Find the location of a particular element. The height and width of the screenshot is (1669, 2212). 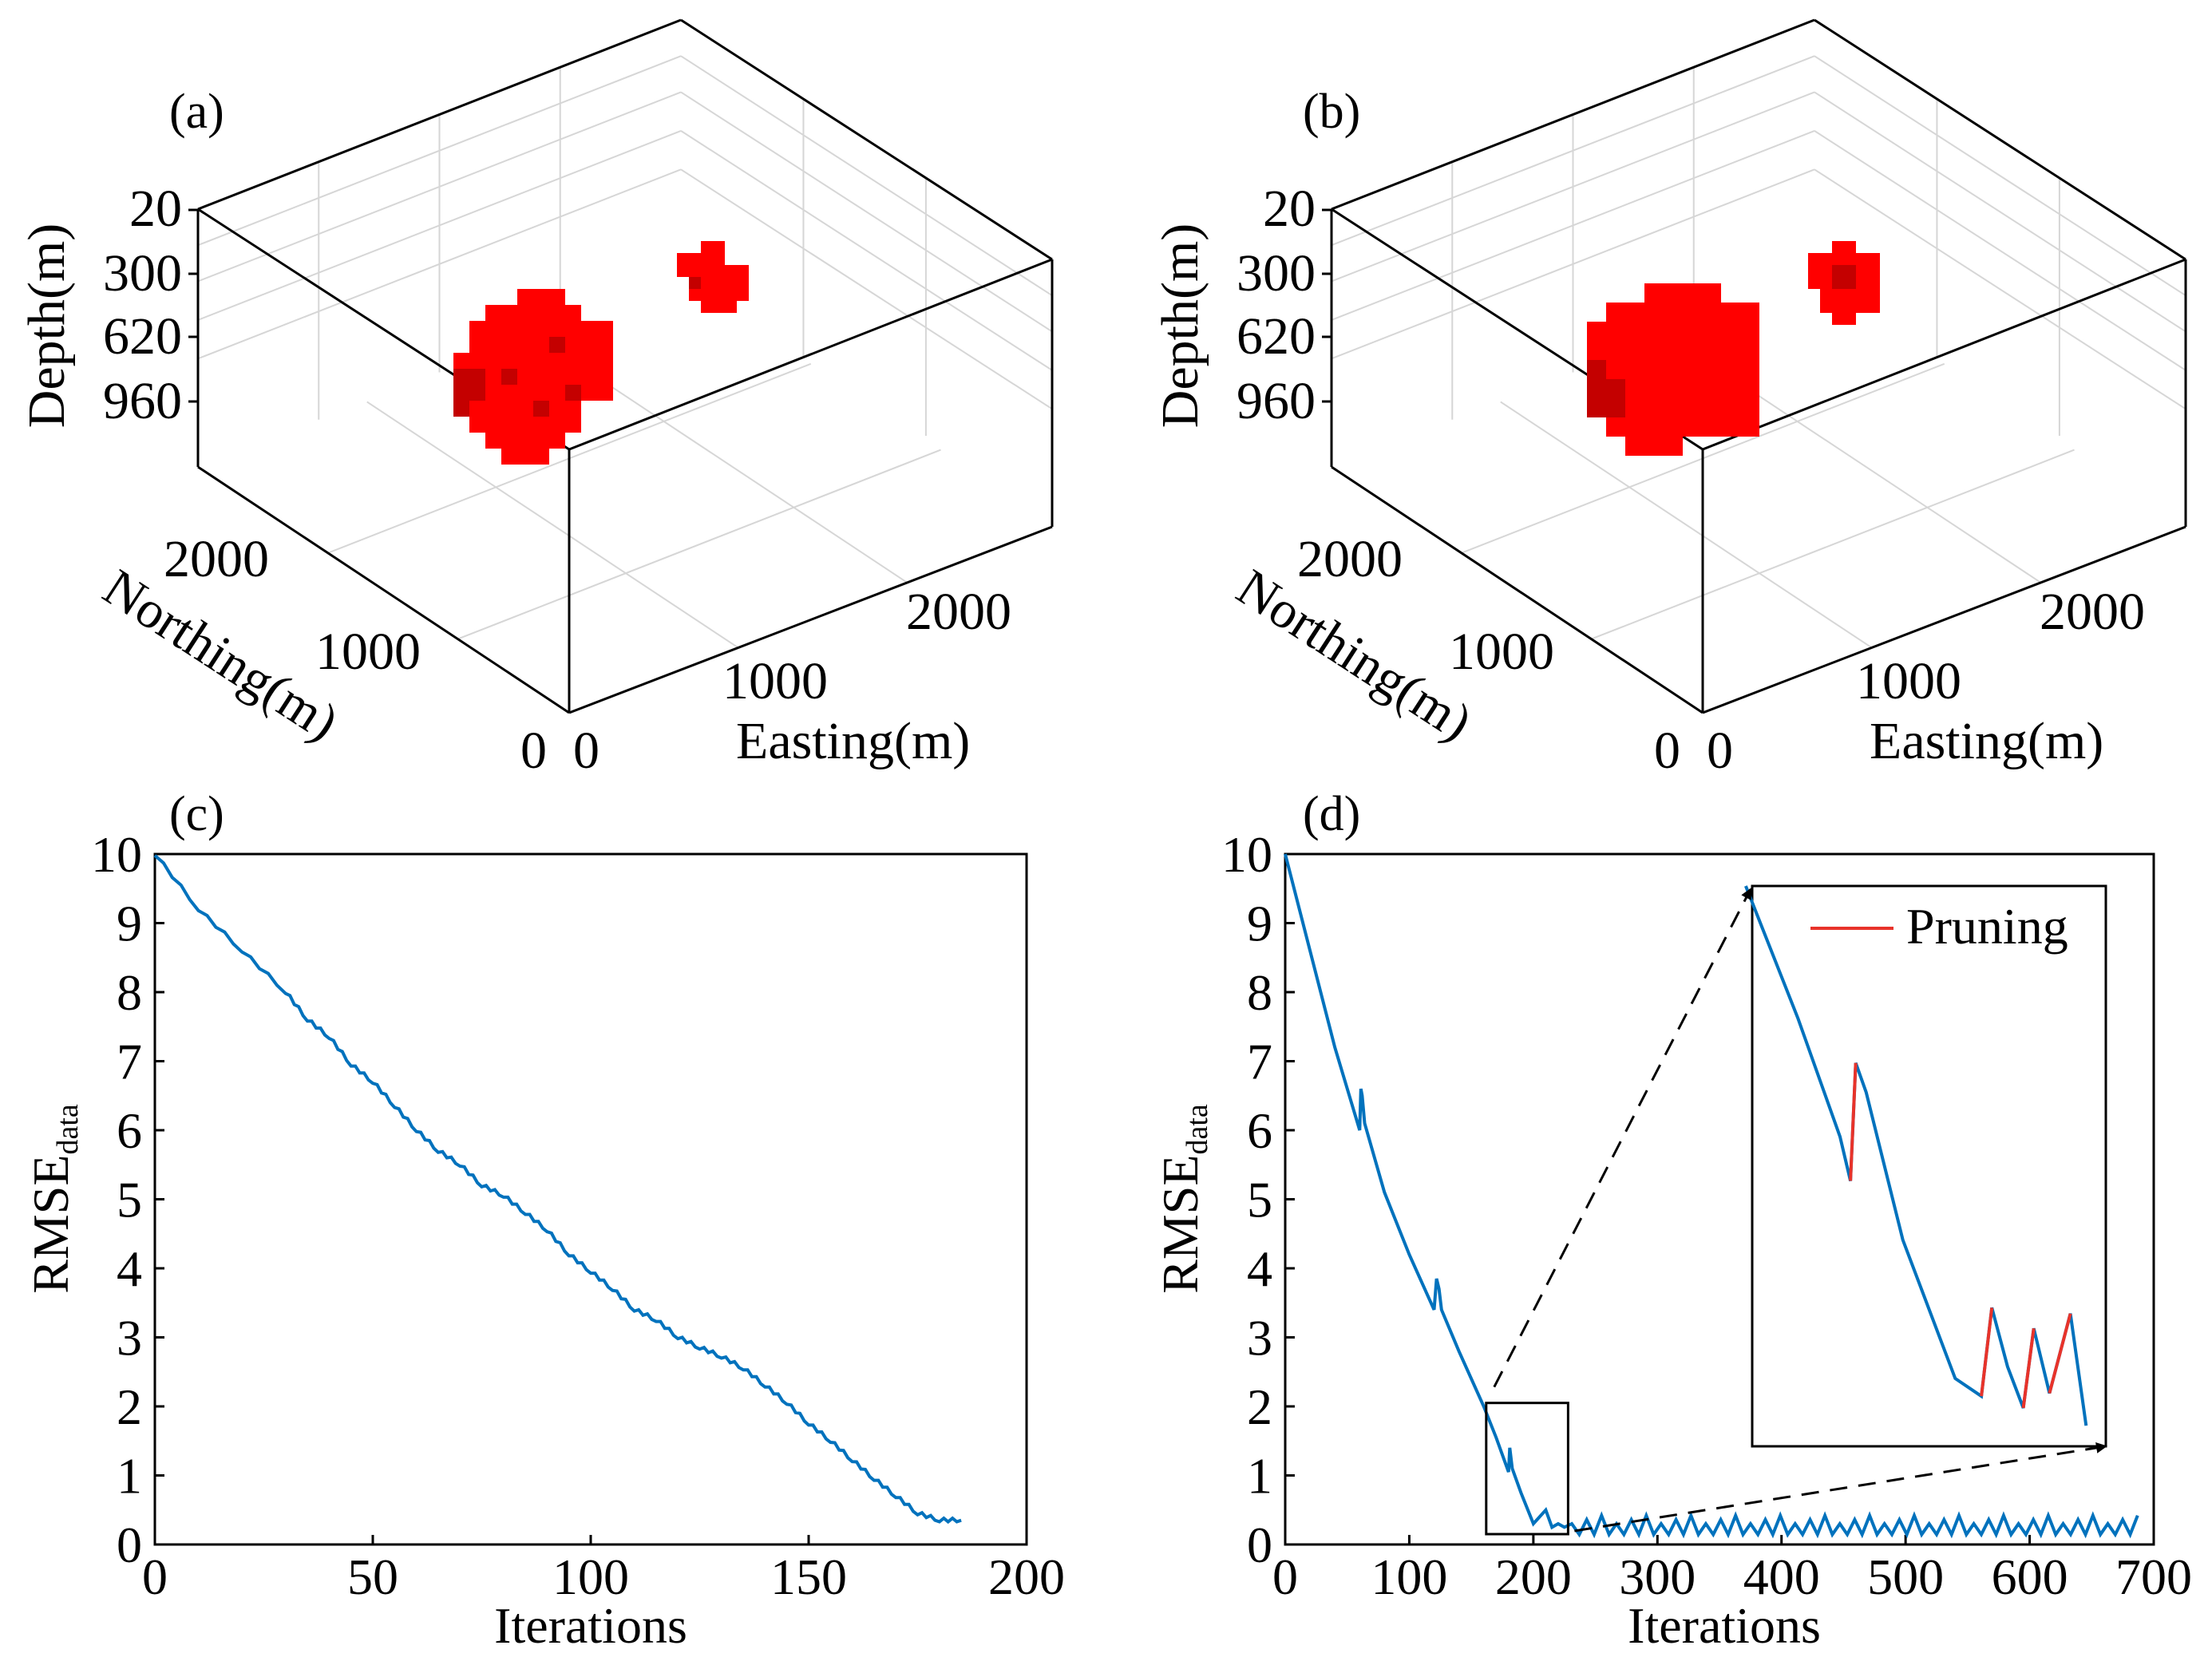

panel-d-xtick-label: 700 is located at coordinates (2153, 1577).